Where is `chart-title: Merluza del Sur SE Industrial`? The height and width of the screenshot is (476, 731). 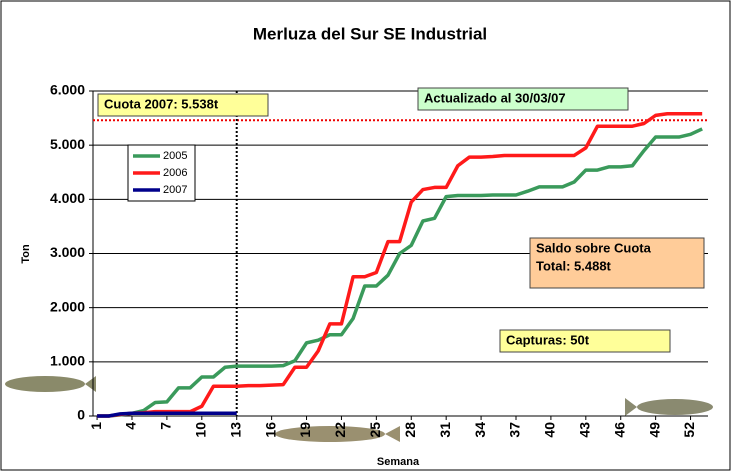
chart-title: Merluza del Sur SE Industrial is located at coordinates (370, 33).